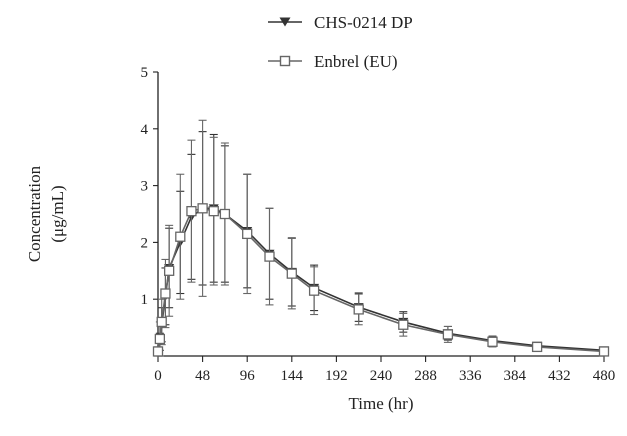 This screenshot has height=436, width=627. Describe the element at coordinates (46, 213) in the screenshot. I see `y-axis-title: Concentration (μg/mL)` at that location.